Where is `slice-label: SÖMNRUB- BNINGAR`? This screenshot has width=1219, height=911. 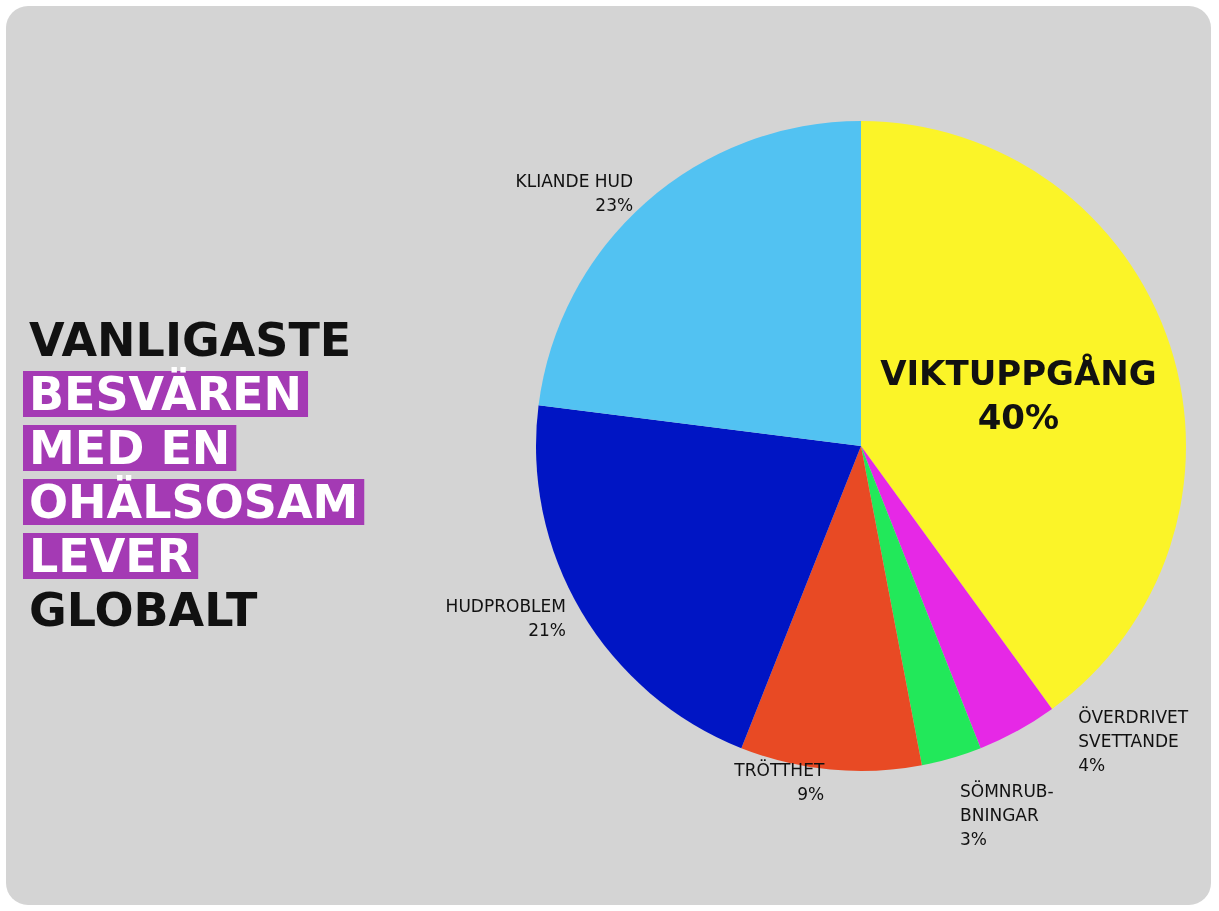 slice-label: SÖMNRUB- BNINGAR is located at coordinates (1007, 803).